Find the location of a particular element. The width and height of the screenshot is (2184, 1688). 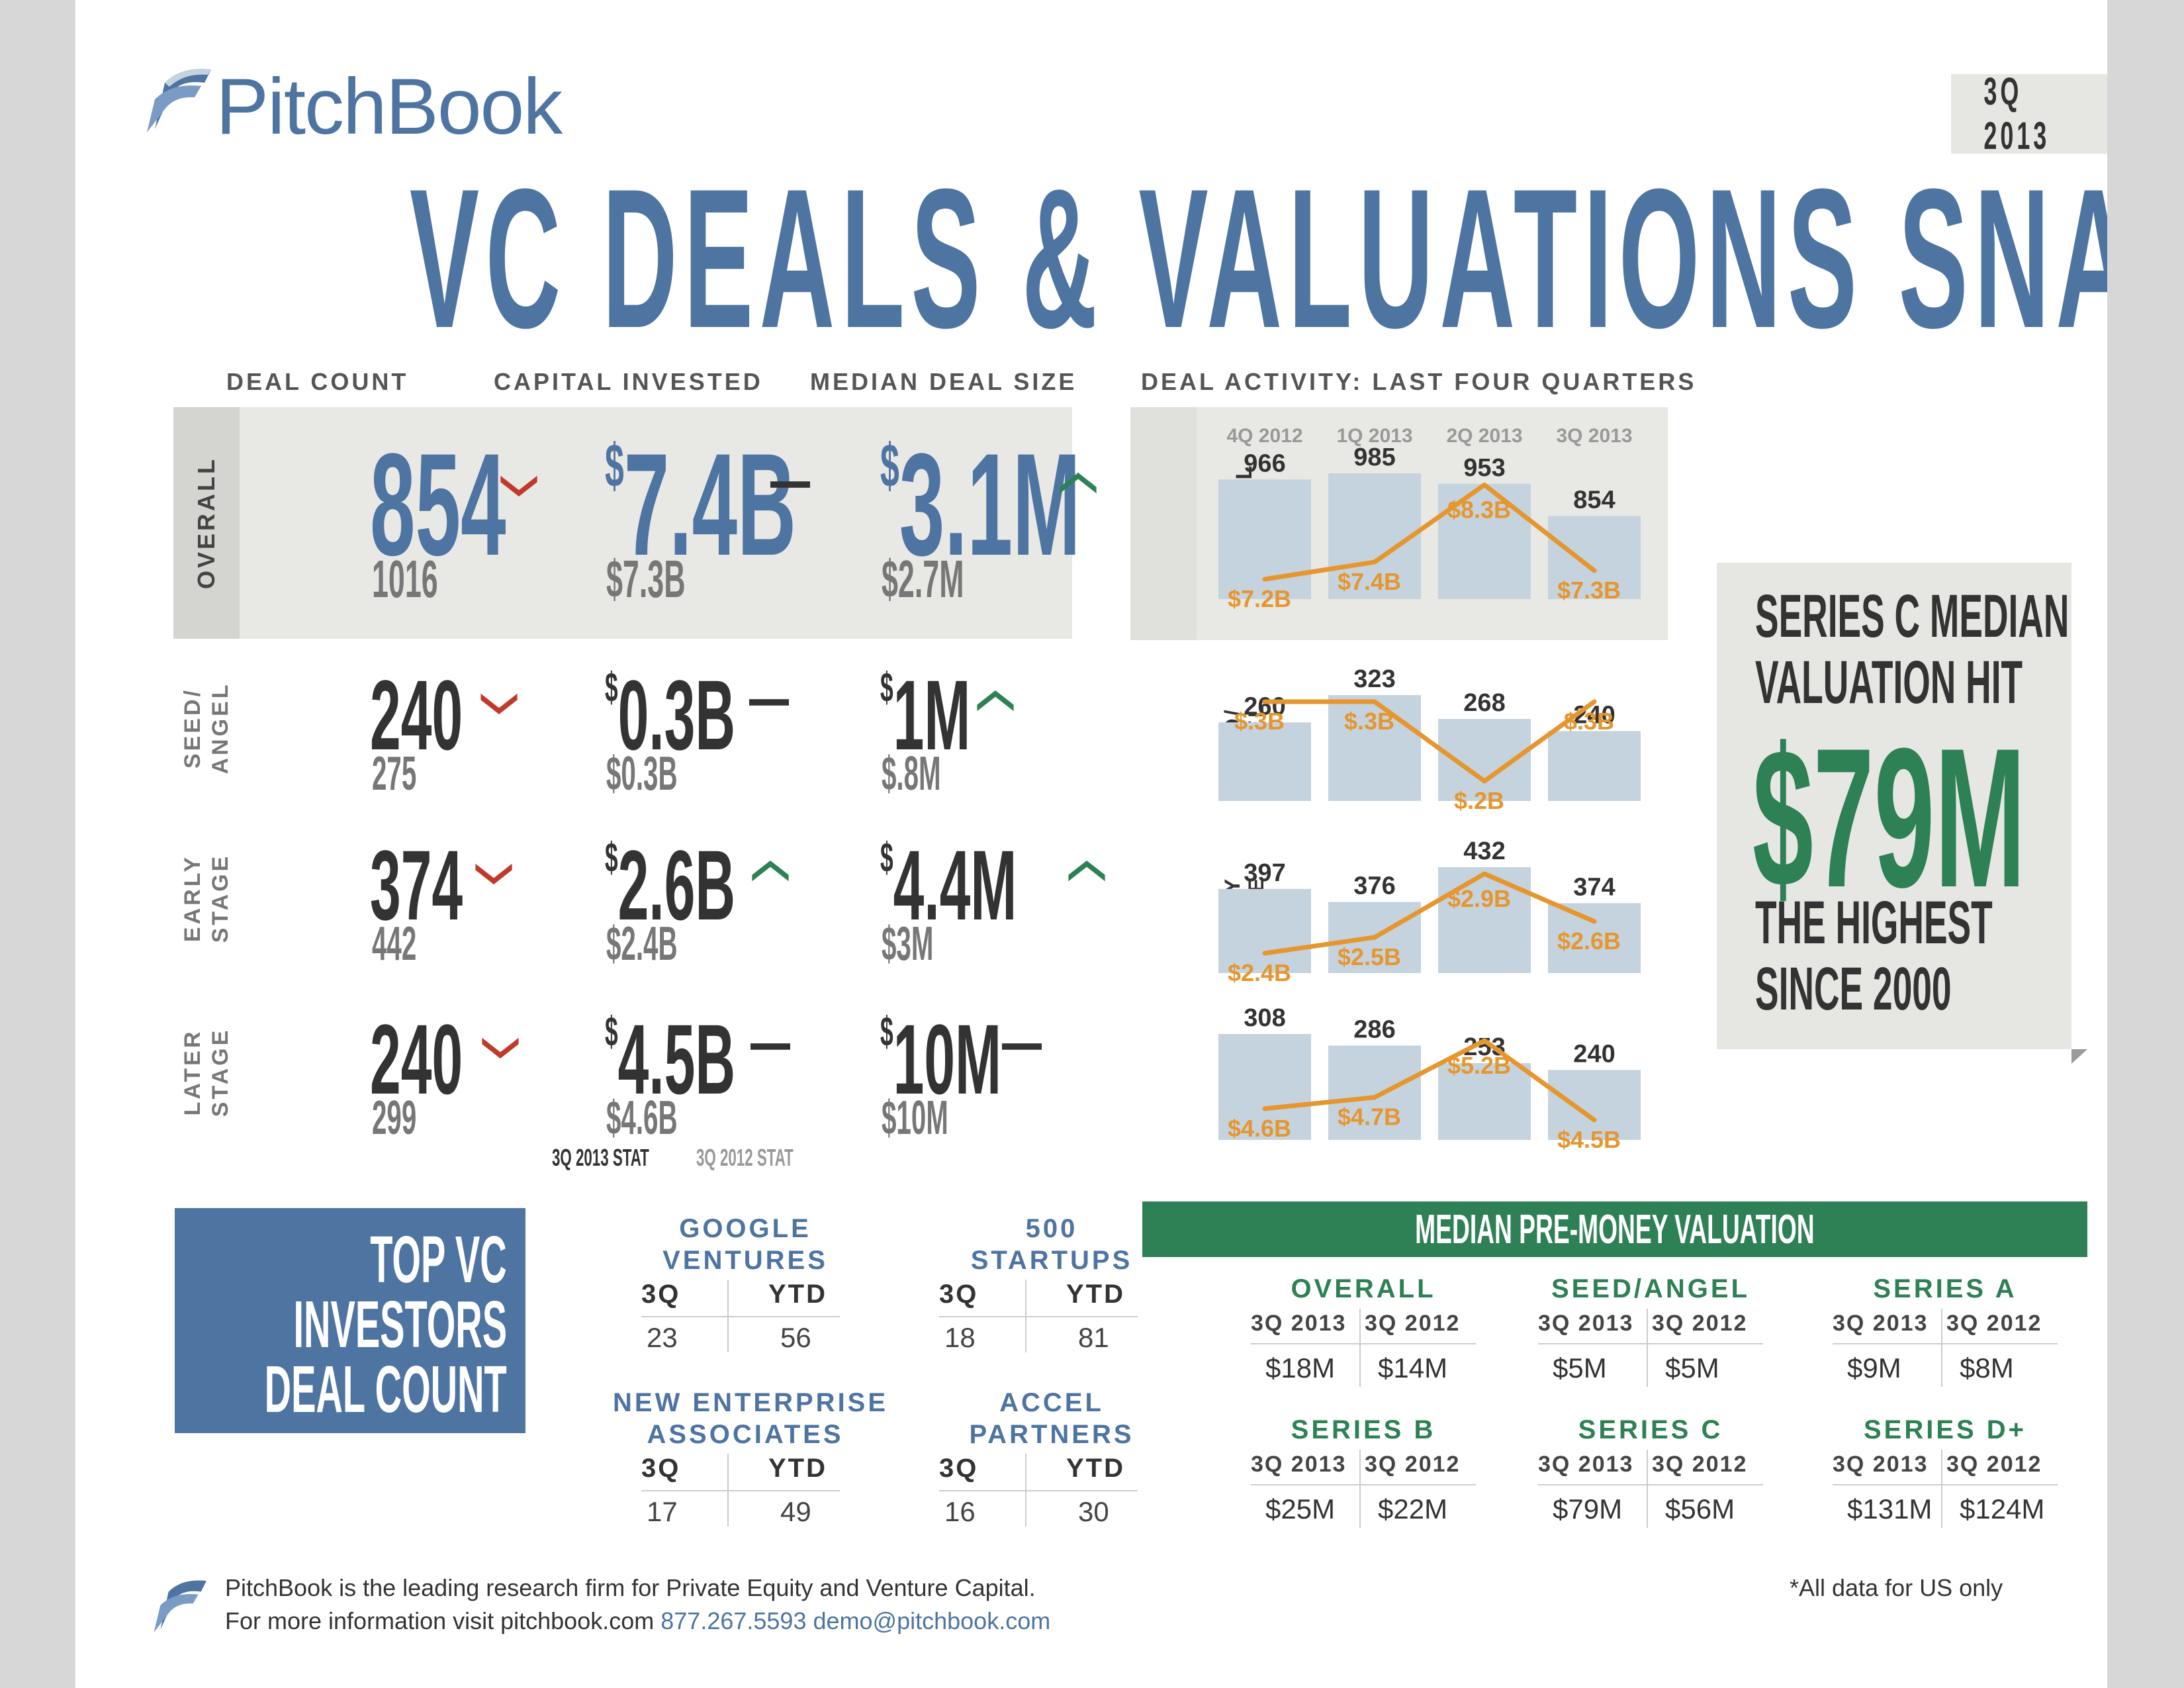

deal-count-label: 953 is located at coordinates (1484, 468).